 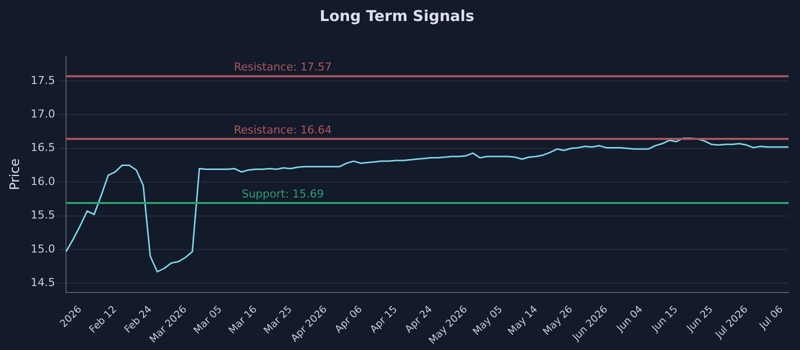 What do you see at coordinates (43, 283) in the screenshot?
I see `y-tick-label: 14.5` at bounding box center [43, 283].